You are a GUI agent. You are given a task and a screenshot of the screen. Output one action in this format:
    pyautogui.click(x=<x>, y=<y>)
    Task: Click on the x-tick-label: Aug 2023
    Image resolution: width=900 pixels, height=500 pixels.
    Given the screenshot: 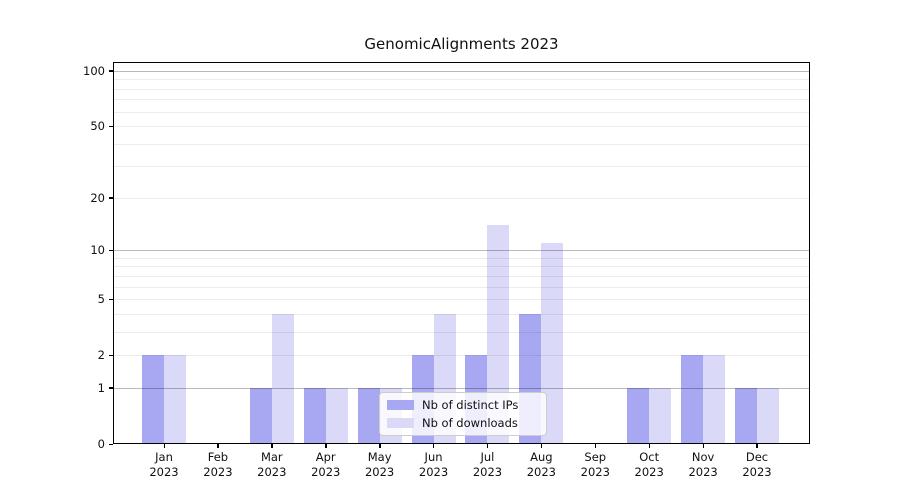 What is the action you would take?
    pyautogui.click(x=541, y=464)
    